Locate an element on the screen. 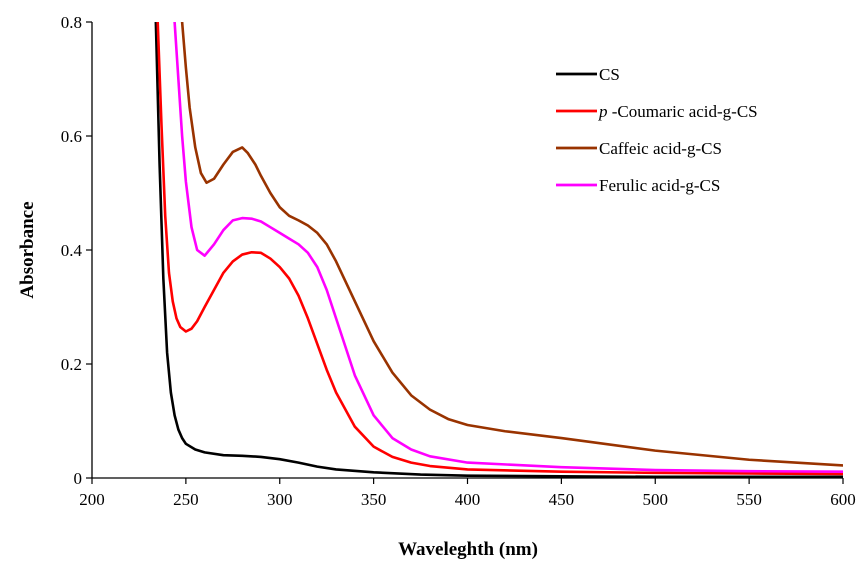  y-axis: 0 0.2 0.4 0.6 0.8 is located at coordinates (76, 250).